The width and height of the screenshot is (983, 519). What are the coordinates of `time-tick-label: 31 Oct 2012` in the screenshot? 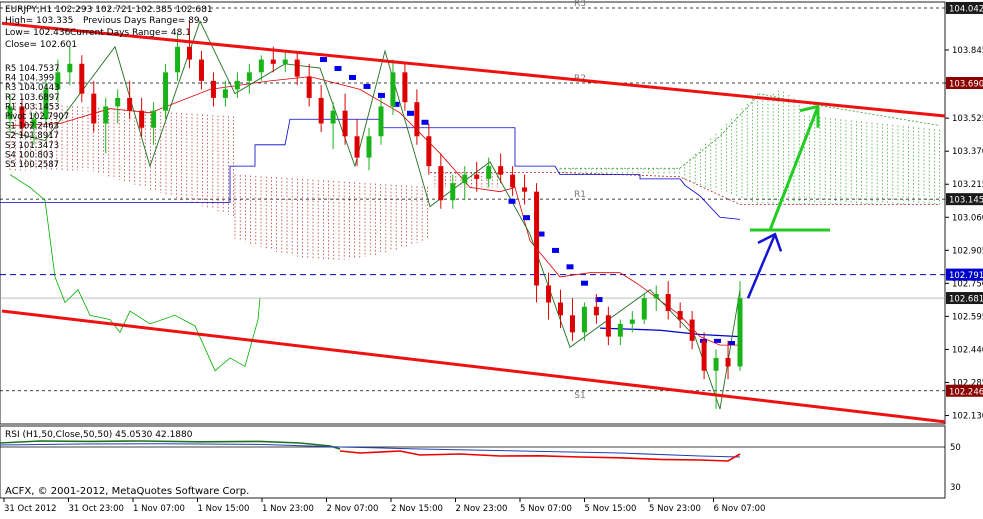 It's located at (30, 509).